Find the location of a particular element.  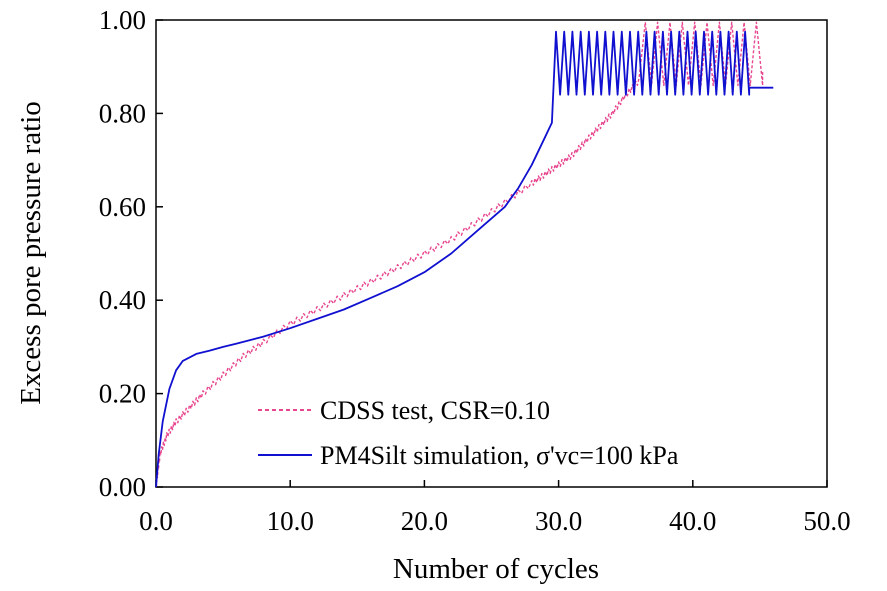

x-tick-label: 20.0 is located at coordinates (424, 521).